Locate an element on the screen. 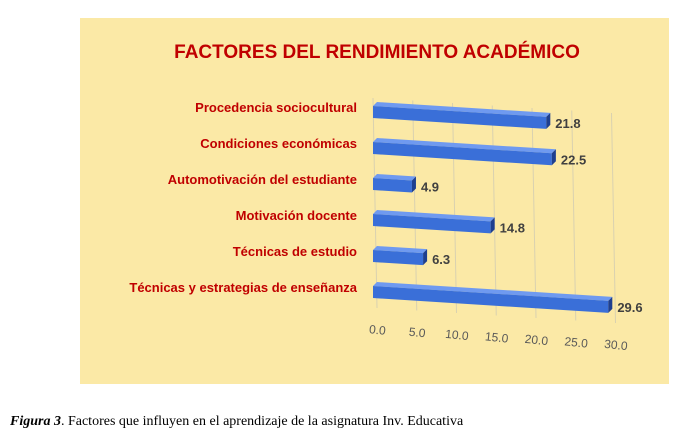  category-label: Técnicas y estrategias de enseñanza is located at coordinates (243, 287).